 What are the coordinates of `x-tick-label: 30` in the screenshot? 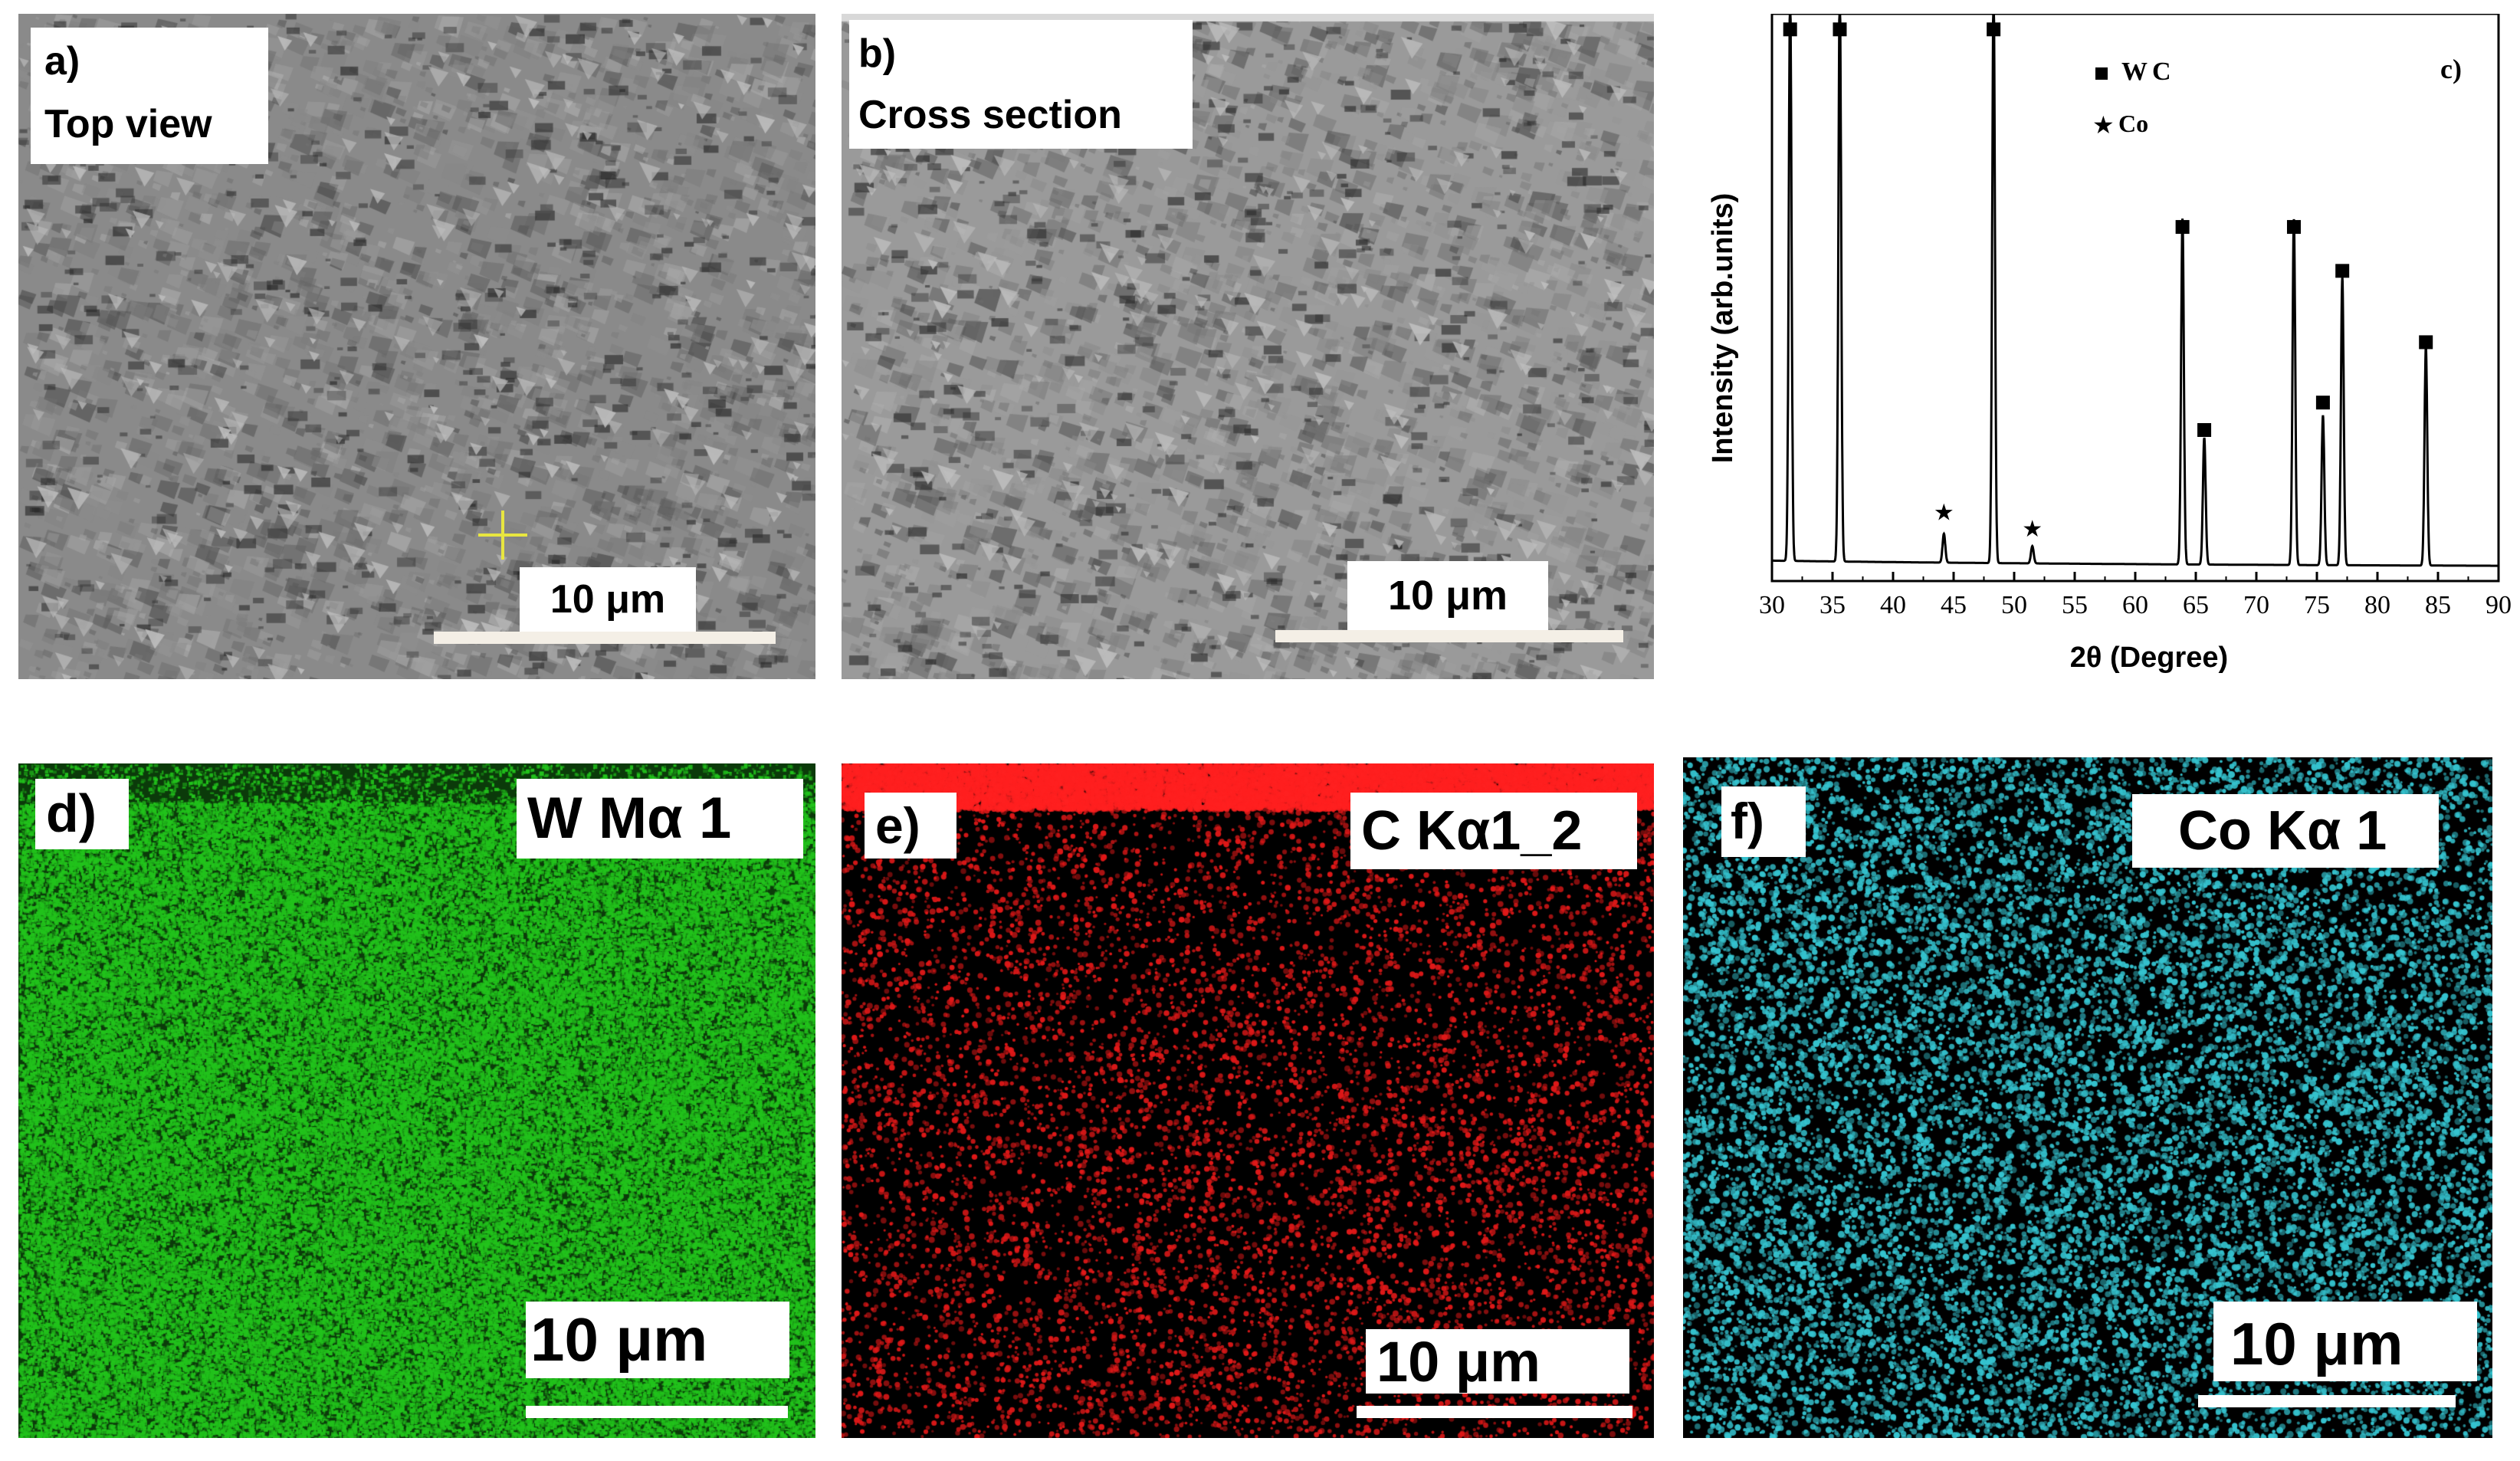 It's located at (1772, 605).